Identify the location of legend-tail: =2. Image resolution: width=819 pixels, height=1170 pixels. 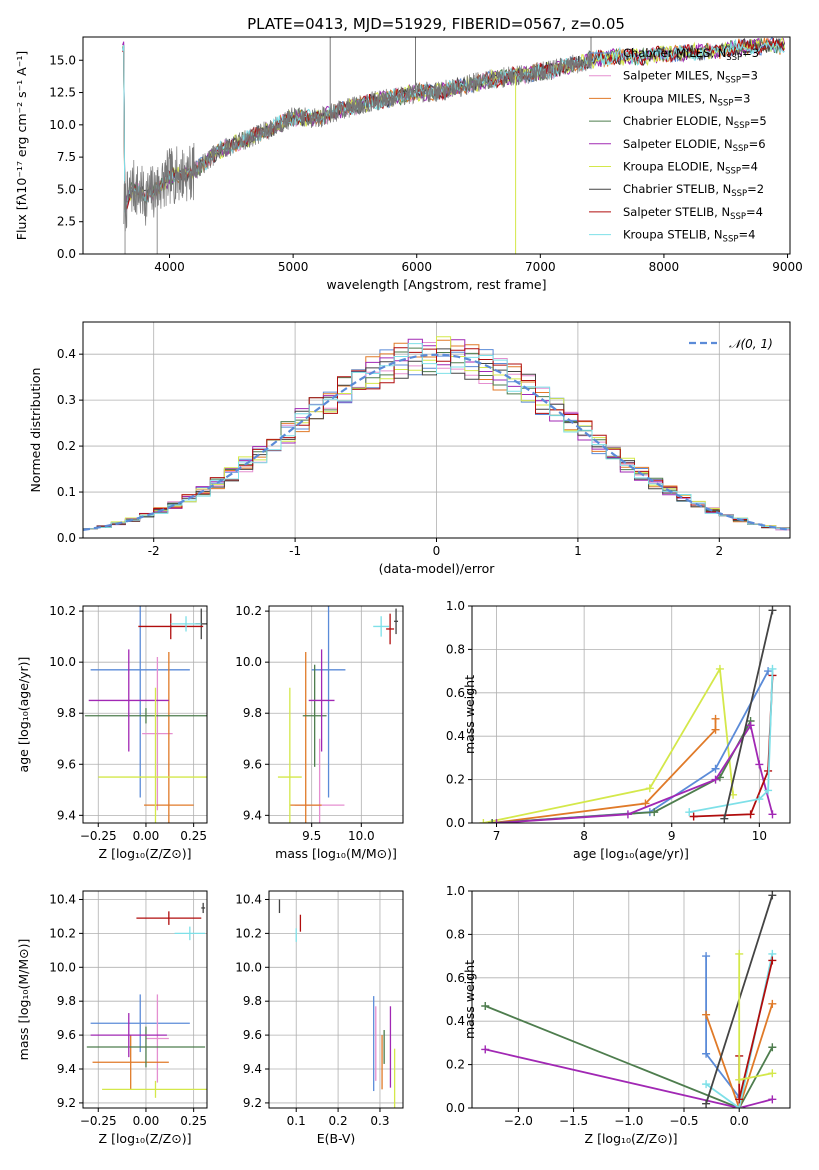
(755, 189).